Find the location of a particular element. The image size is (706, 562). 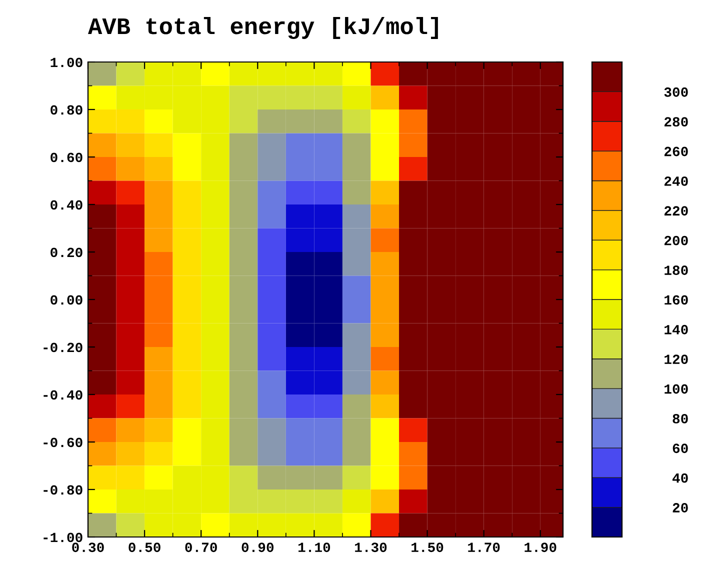

chart-title: AVB total energy [kJ/mol] is located at coordinates (263, 28).